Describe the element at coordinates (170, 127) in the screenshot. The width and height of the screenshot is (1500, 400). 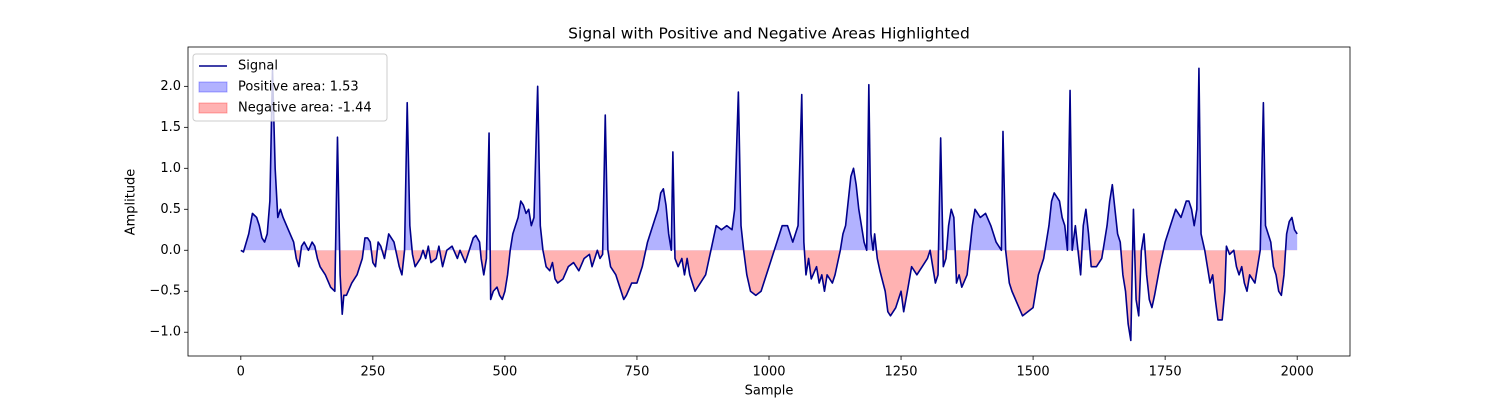
I see `y-tick-label: 1.5` at that location.